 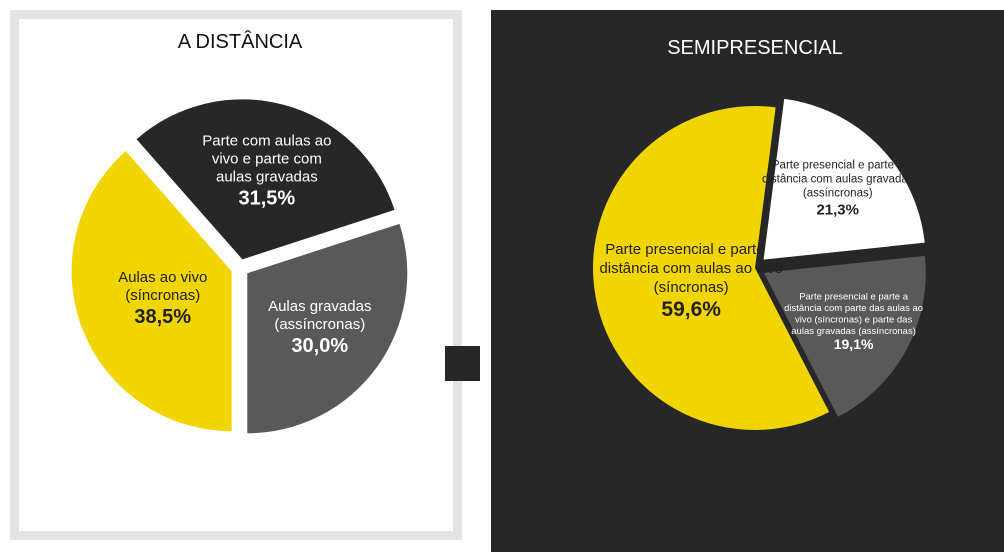 I want to click on slice-value-0-2: 31,5%, so click(x=267, y=199).